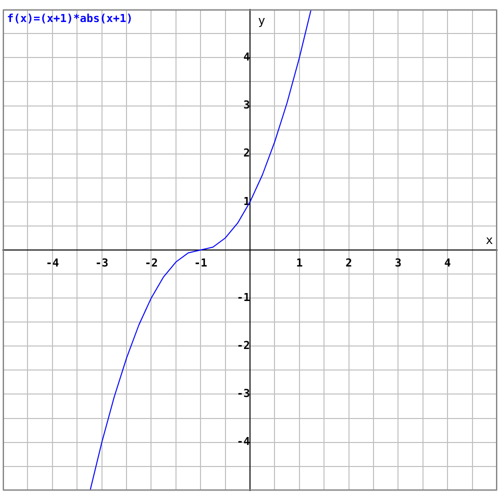  I want to click on x-tick-label: -4, so click(53, 263).